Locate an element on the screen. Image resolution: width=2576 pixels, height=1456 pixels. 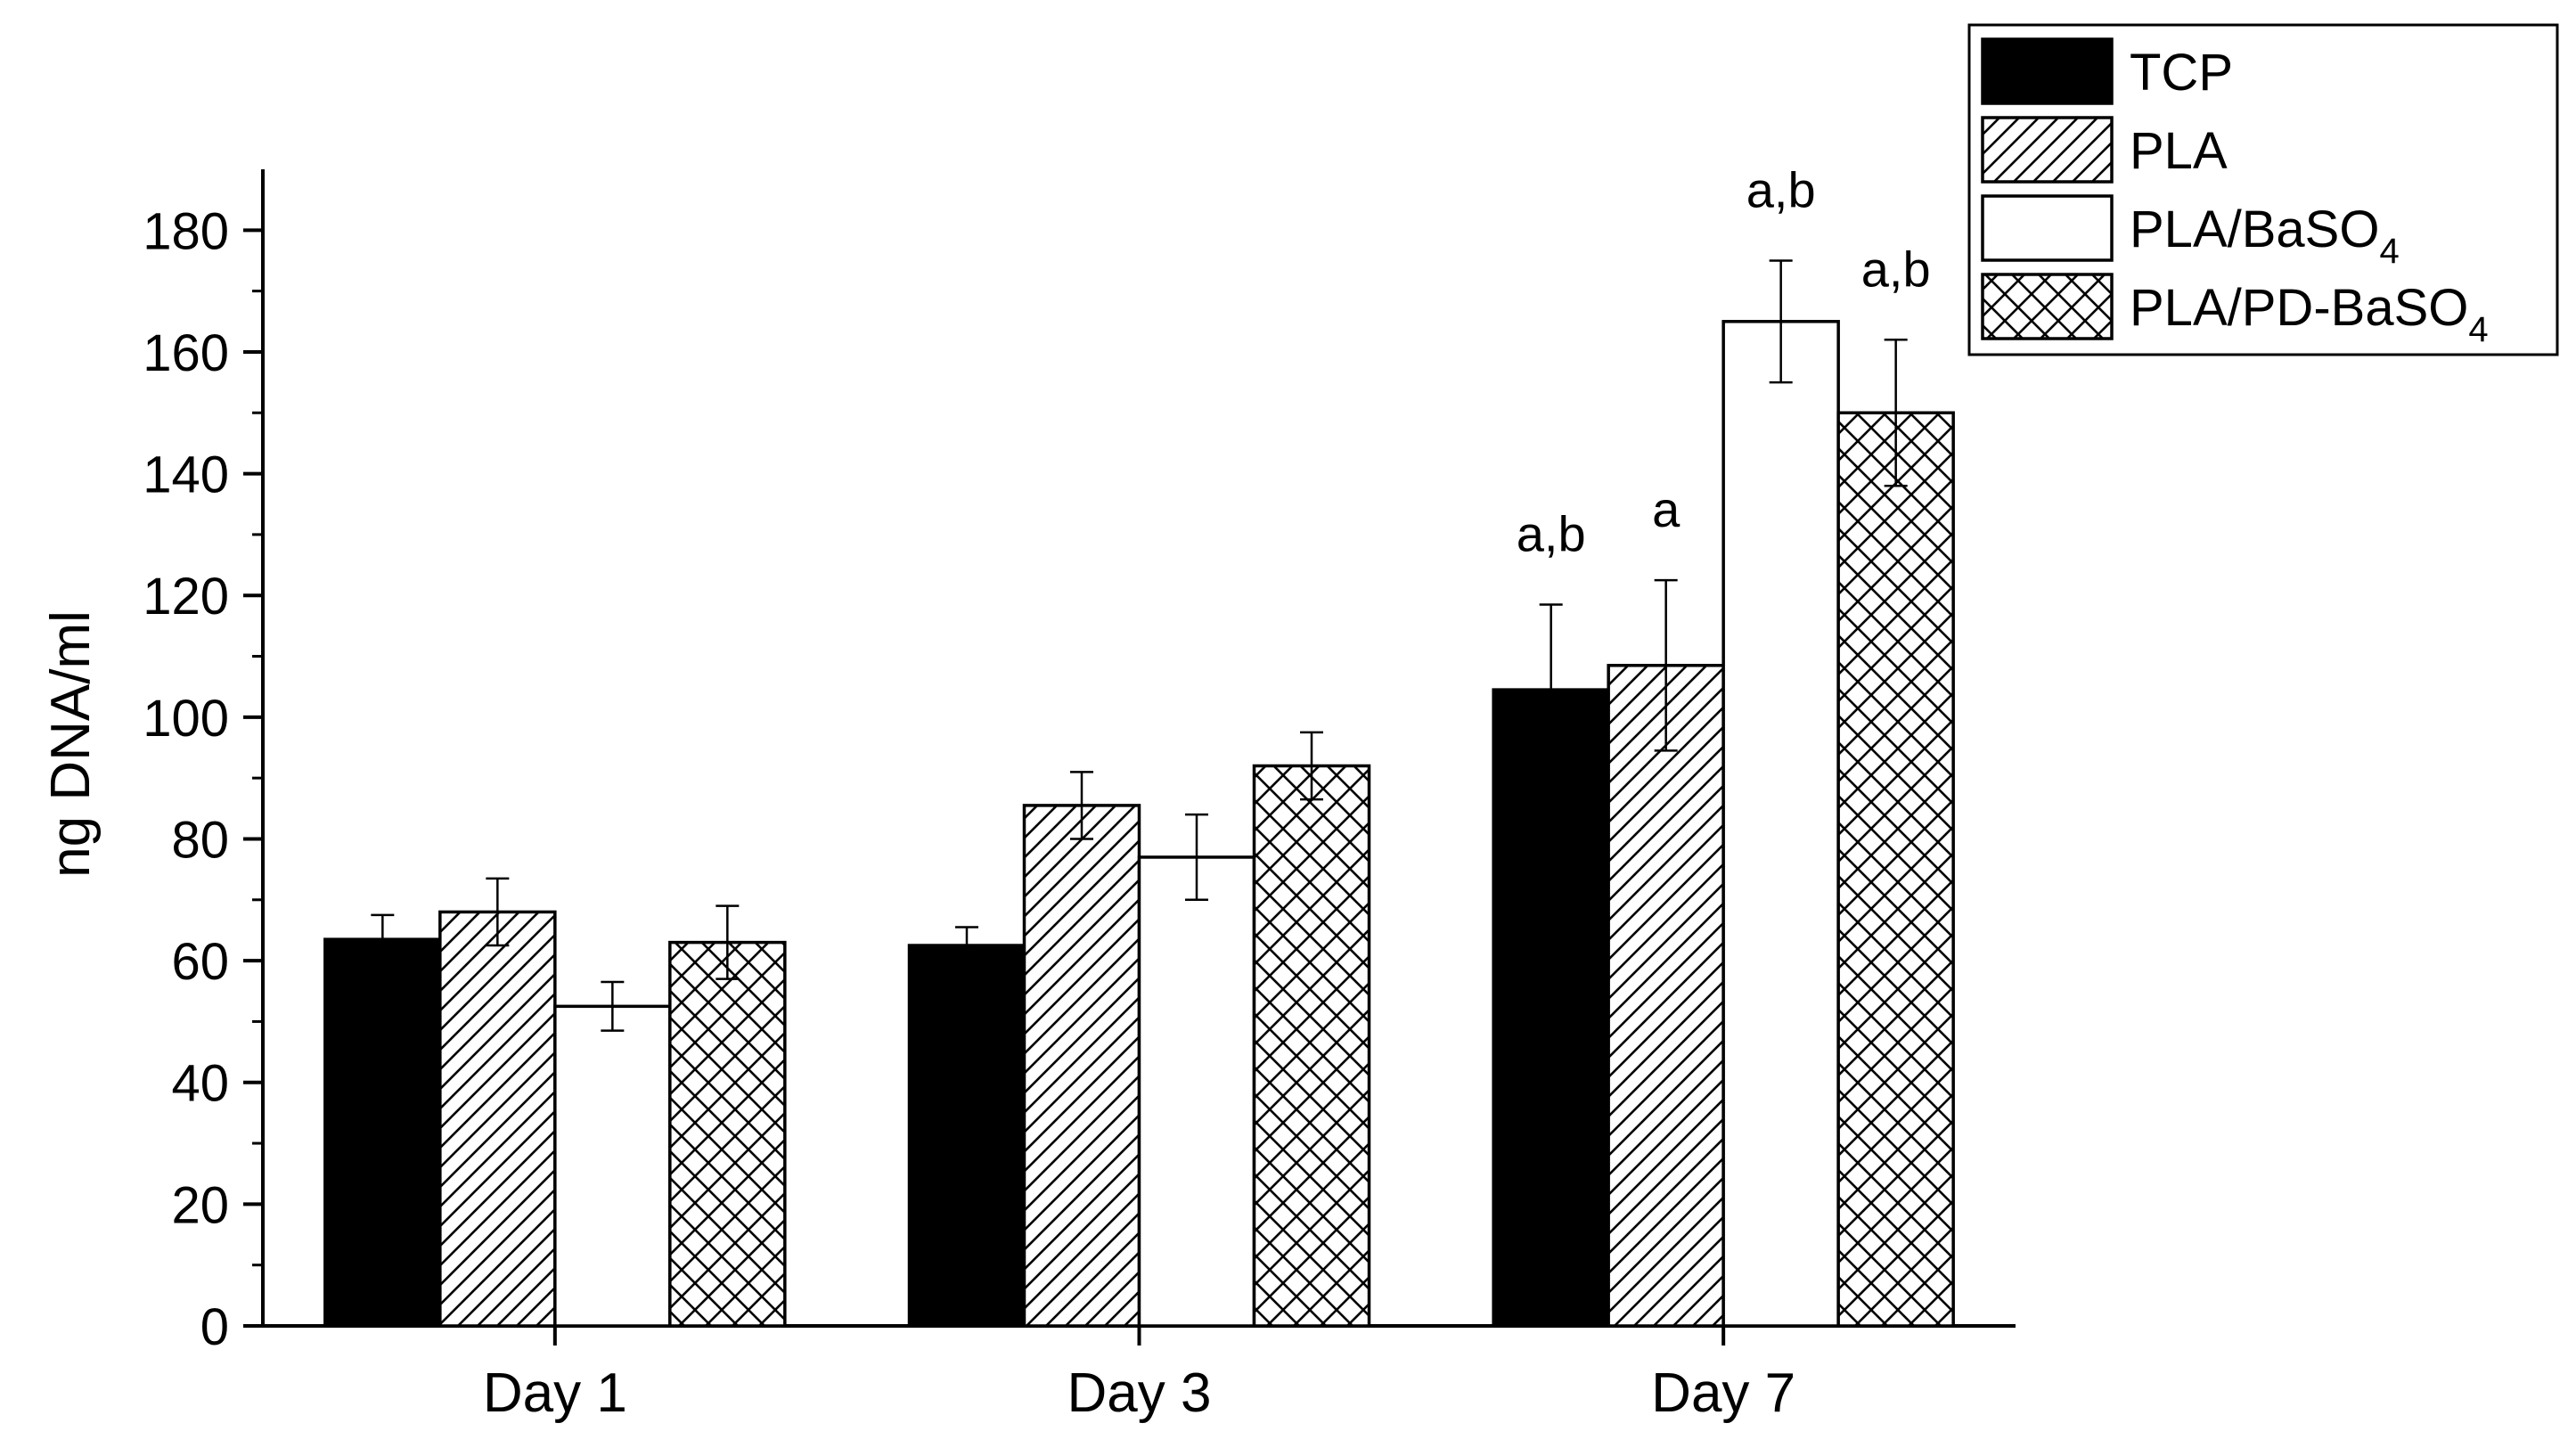
legend-label: PLA is located at coordinates (2179, 151).